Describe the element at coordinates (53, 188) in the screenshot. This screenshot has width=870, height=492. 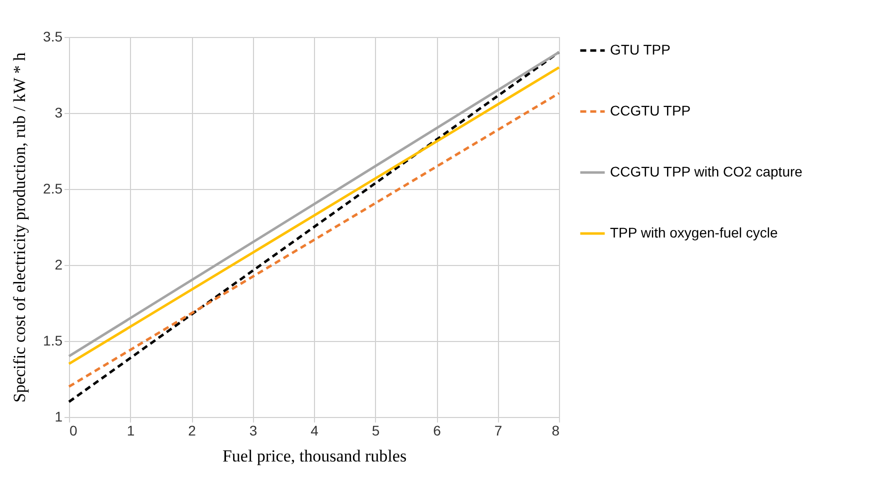
I see `y-tick-label: 2.5` at that location.